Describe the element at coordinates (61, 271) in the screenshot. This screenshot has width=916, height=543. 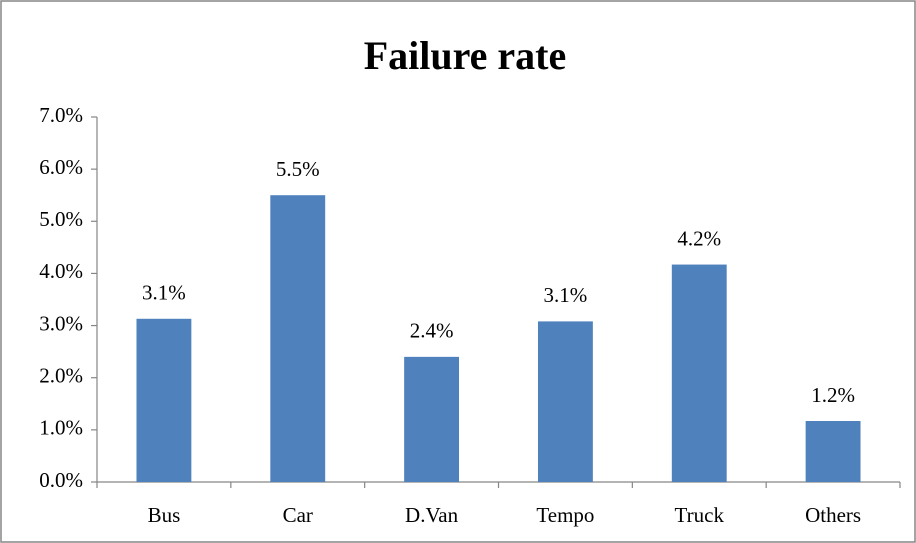
I see `y-tick-label: 4.0%` at that location.